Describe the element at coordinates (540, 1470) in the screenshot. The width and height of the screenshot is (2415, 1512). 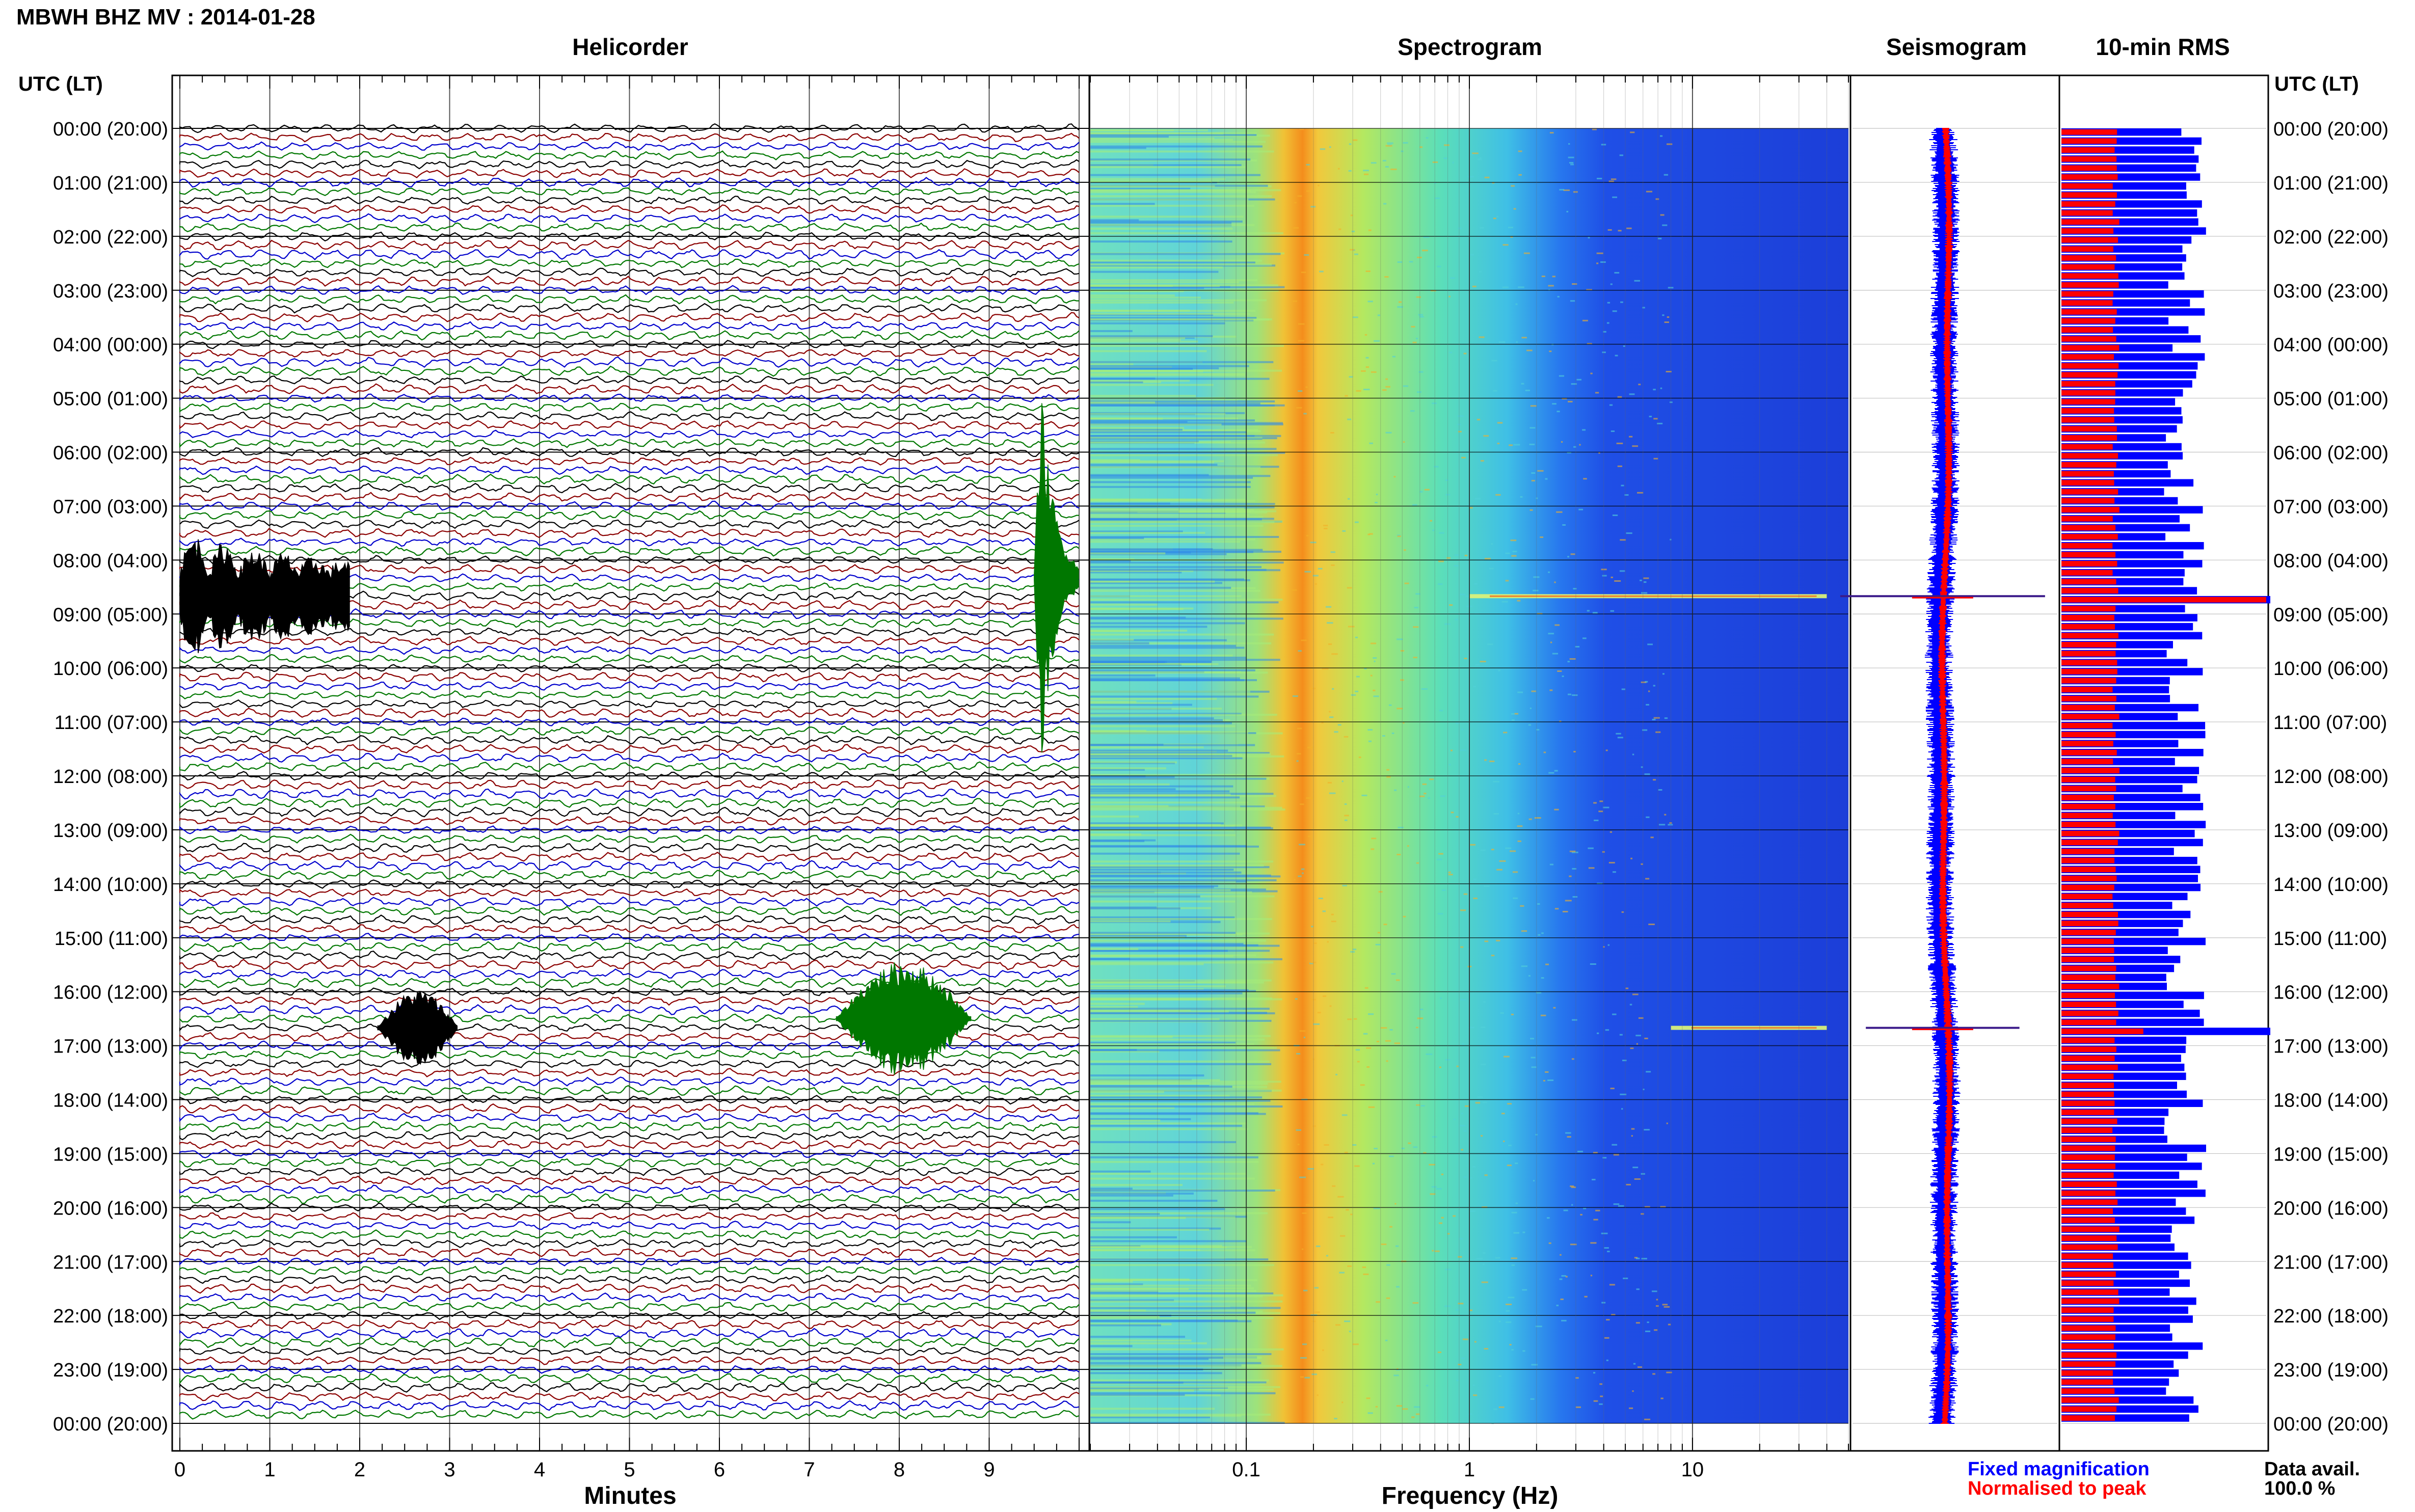
I see `helicorder-x-tick-label: 4` at that location.